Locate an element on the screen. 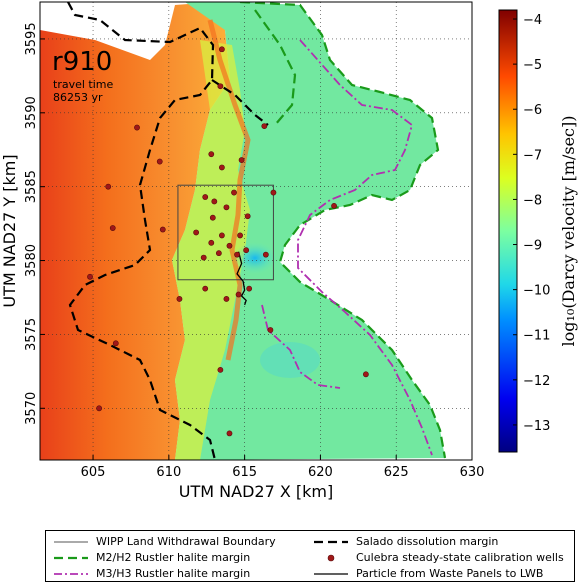 This screenshot has width=579, height=586. purple-dashdot-line-icon is located at coordinates (71, 573).